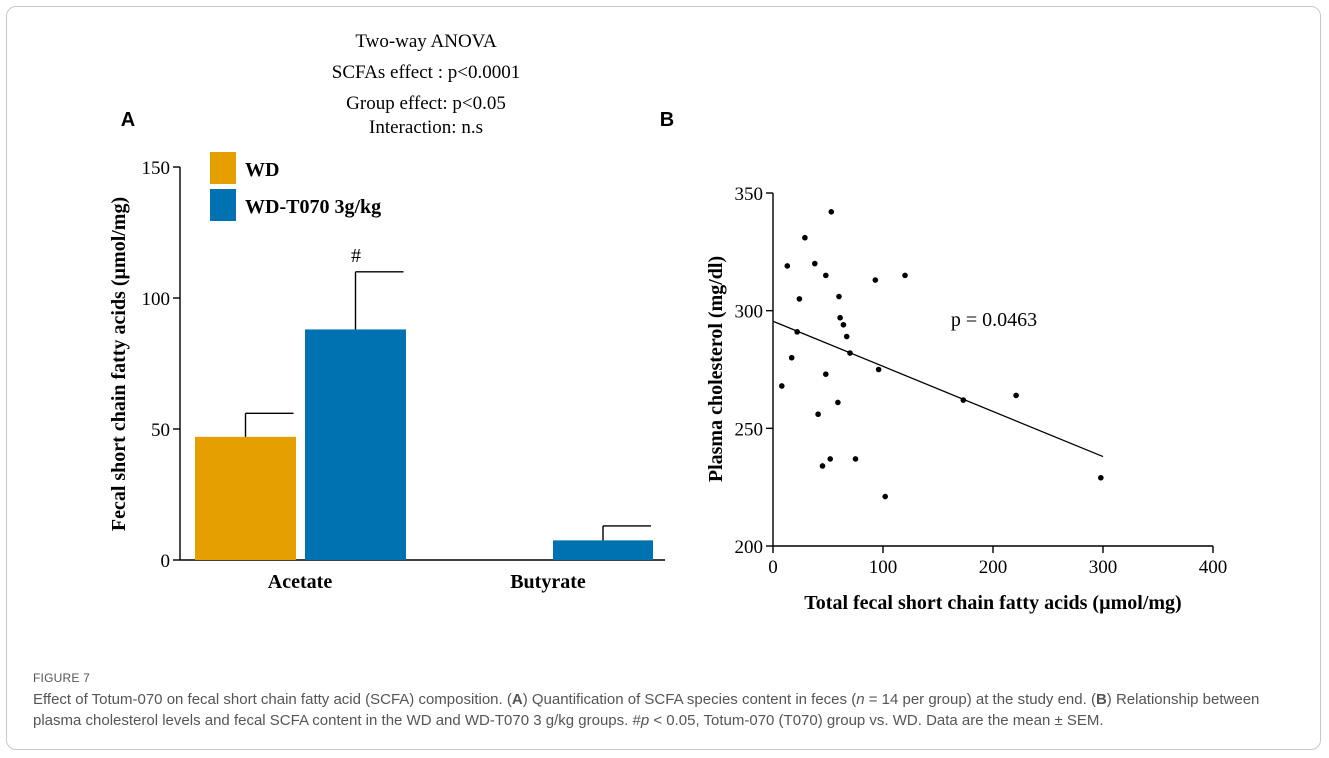 The width and height of the screenshot is (1329, 758). I want to click on y-tick-label: 300, so click(749, 312).